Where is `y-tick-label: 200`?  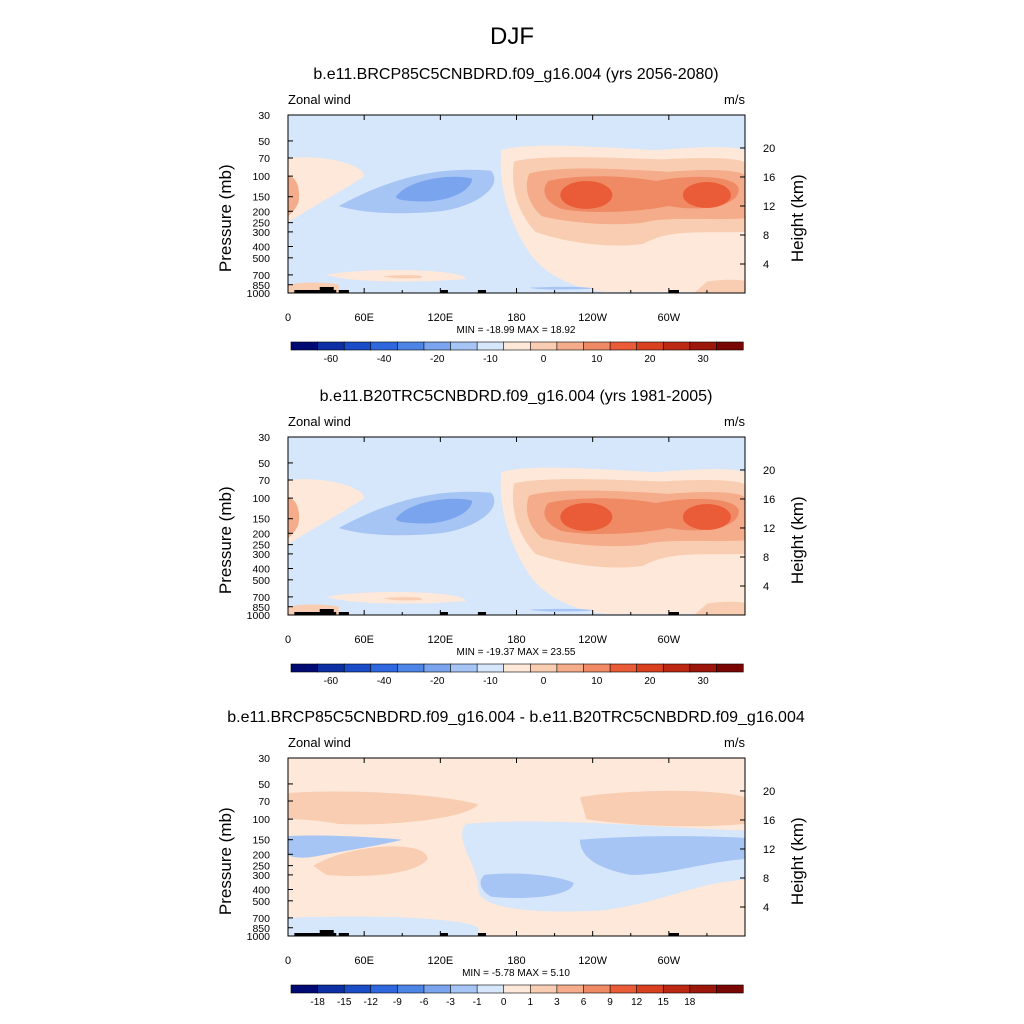 y-tick-label: 200 is located at coordinates (261, 534).